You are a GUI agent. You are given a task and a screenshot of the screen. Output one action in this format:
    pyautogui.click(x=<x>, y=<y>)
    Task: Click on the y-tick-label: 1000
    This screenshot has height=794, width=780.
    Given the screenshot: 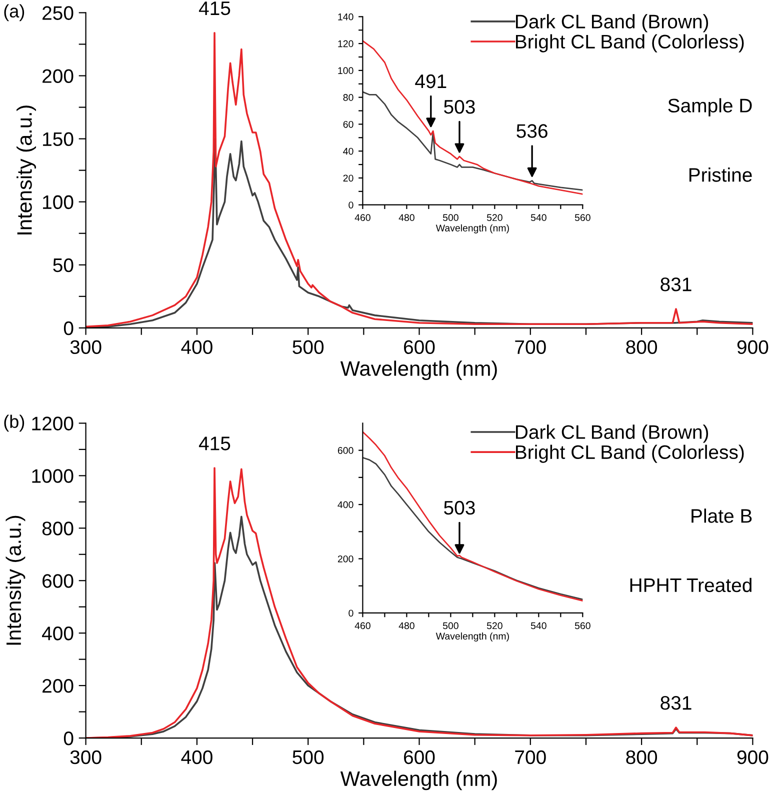 What is the action you would take?
    pyautogui.click(x=53, y=476)
    